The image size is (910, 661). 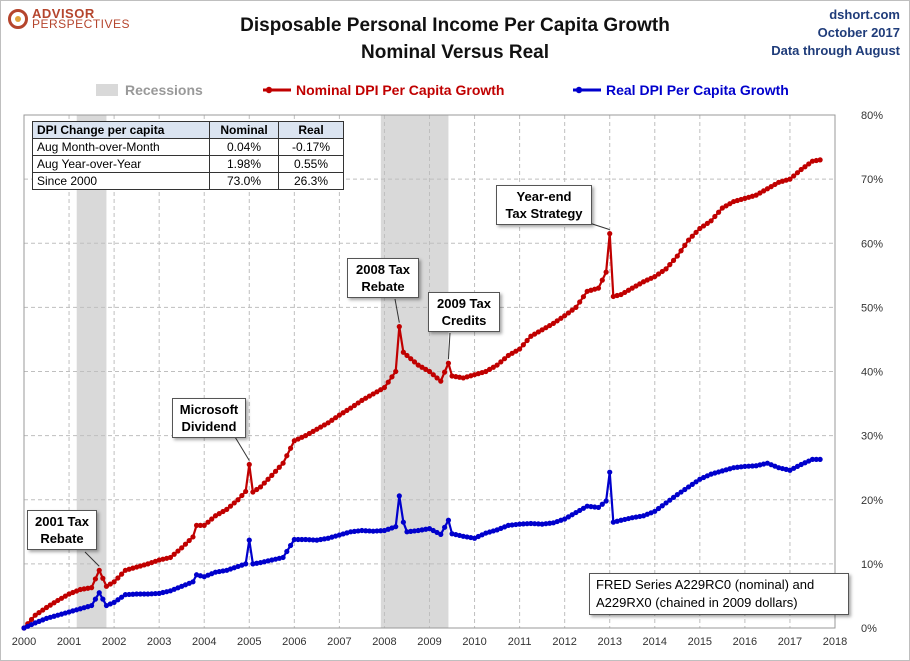 I want to click on legend-nominal-swatch, so click(x=277, y=90).